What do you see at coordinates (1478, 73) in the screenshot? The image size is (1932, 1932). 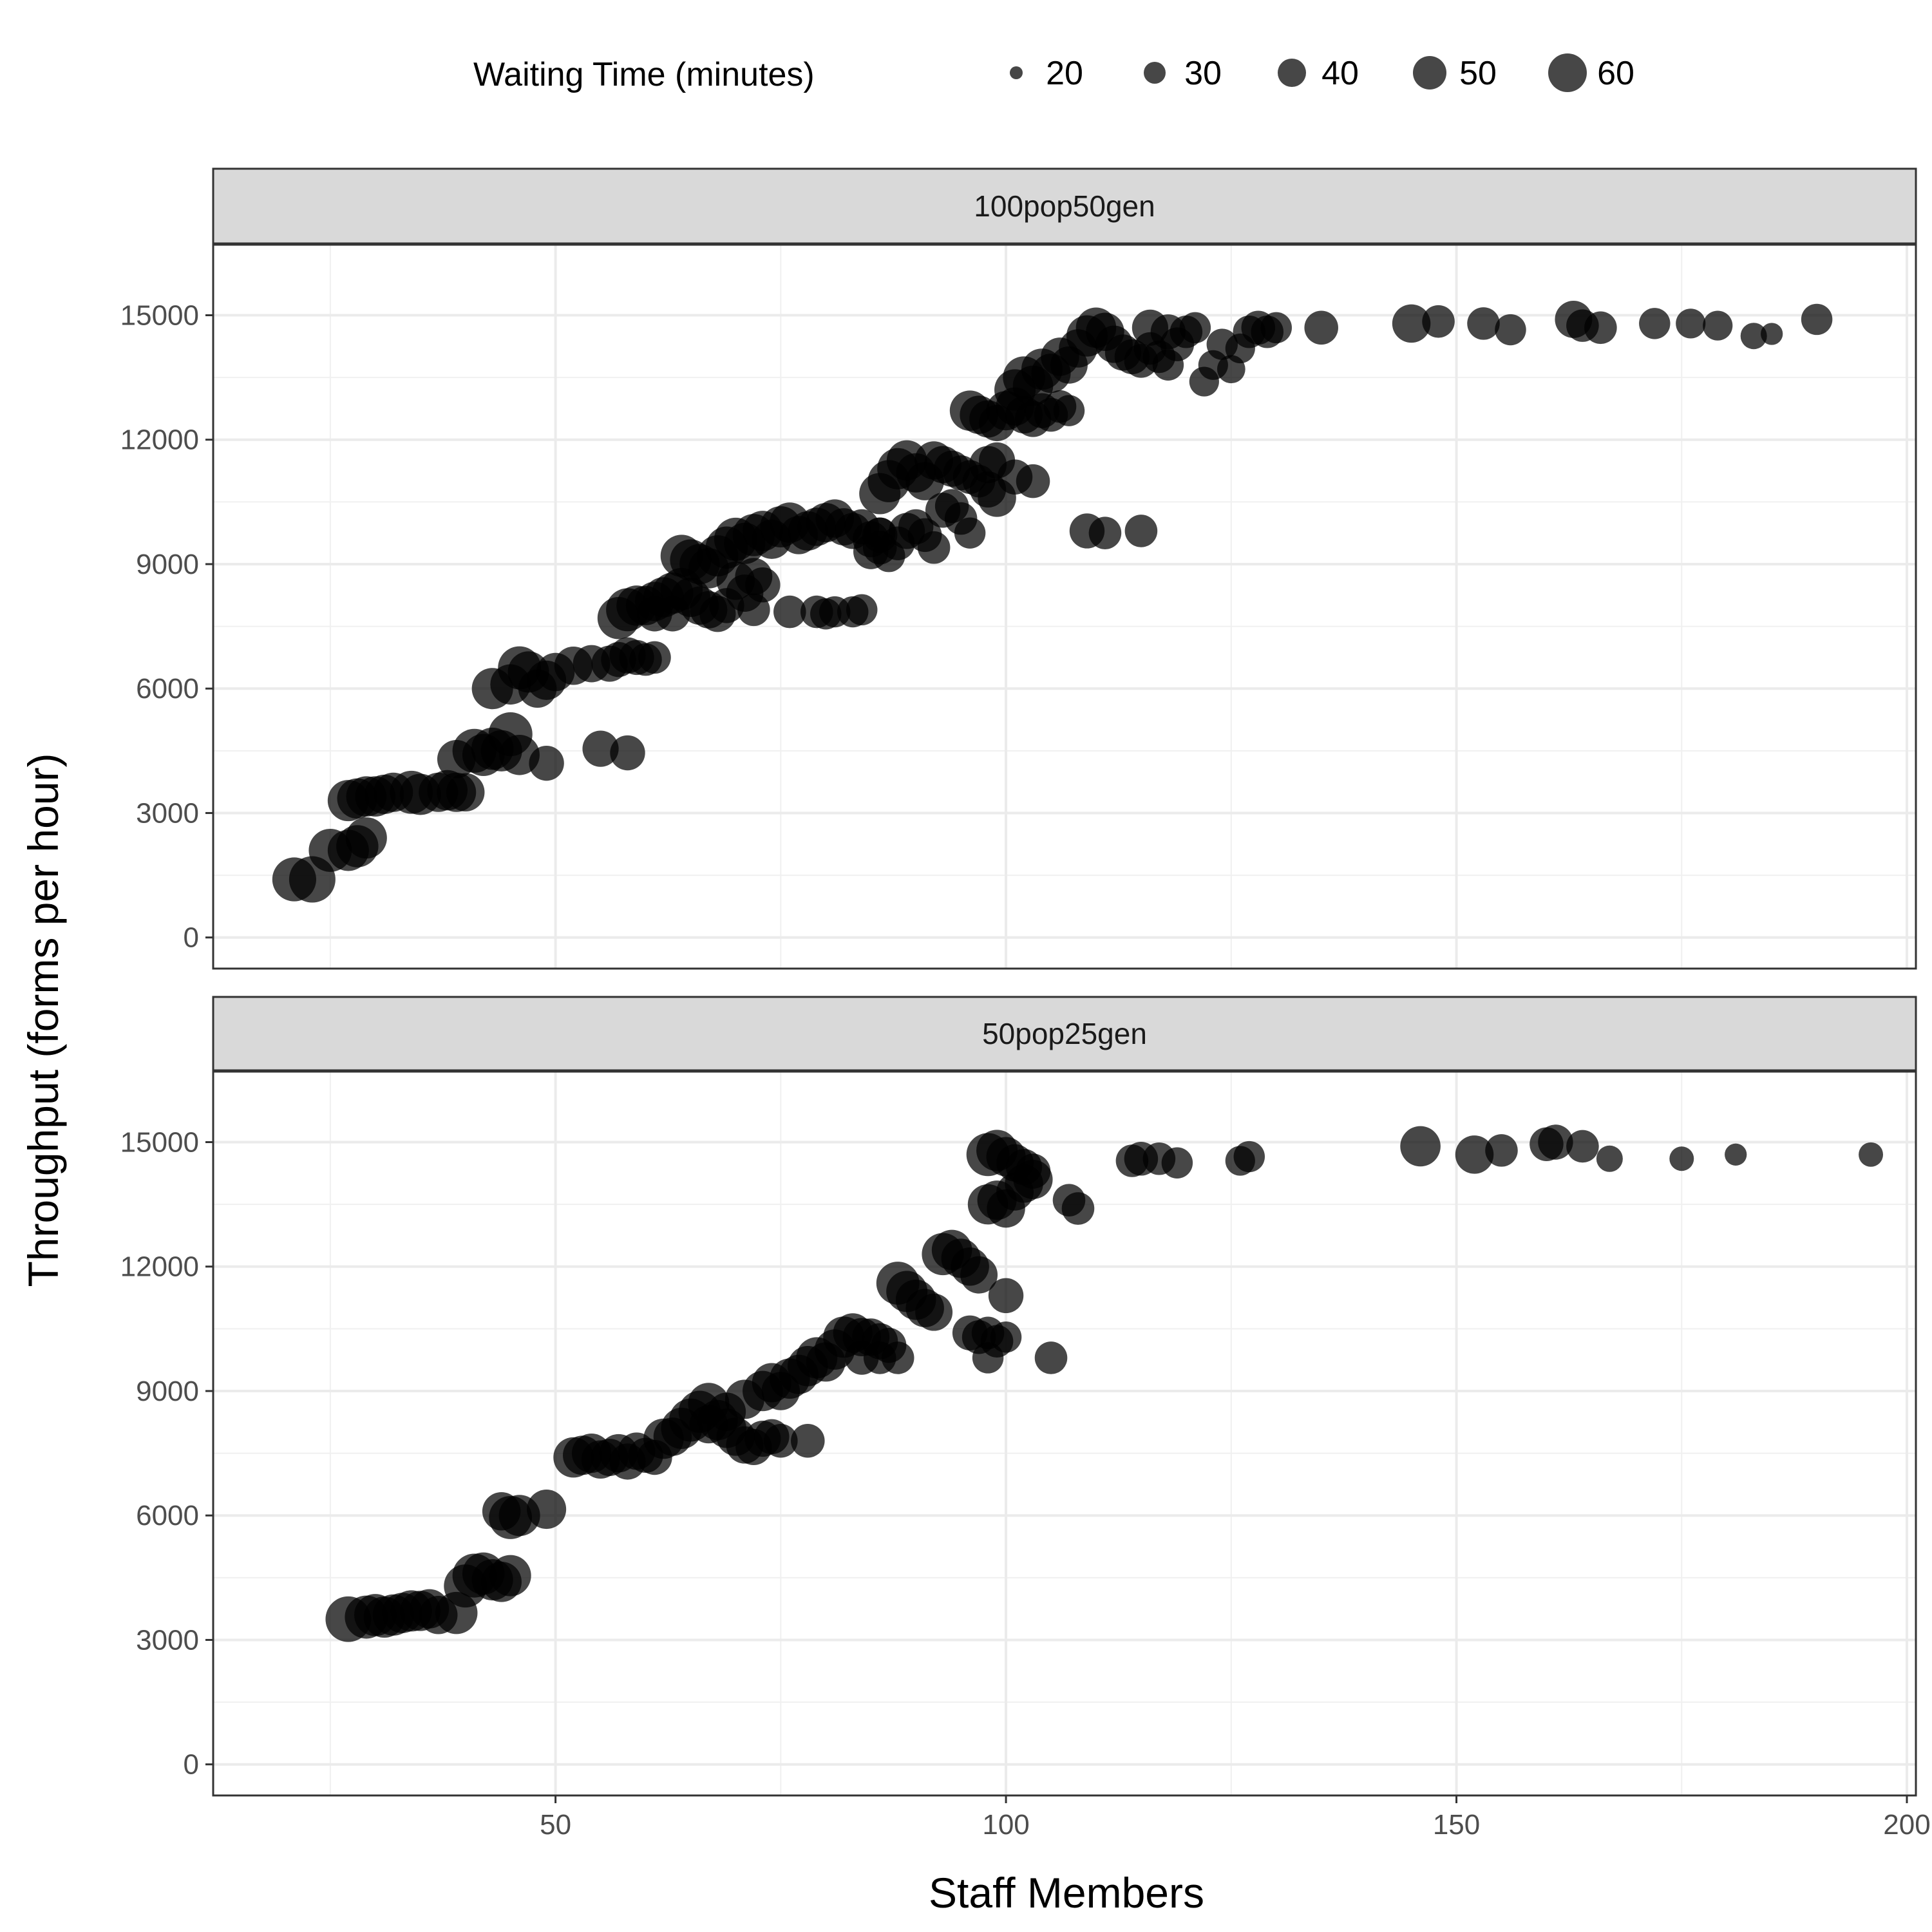 I see `legend-key-label: 50` at bounding box center [1478, 73].